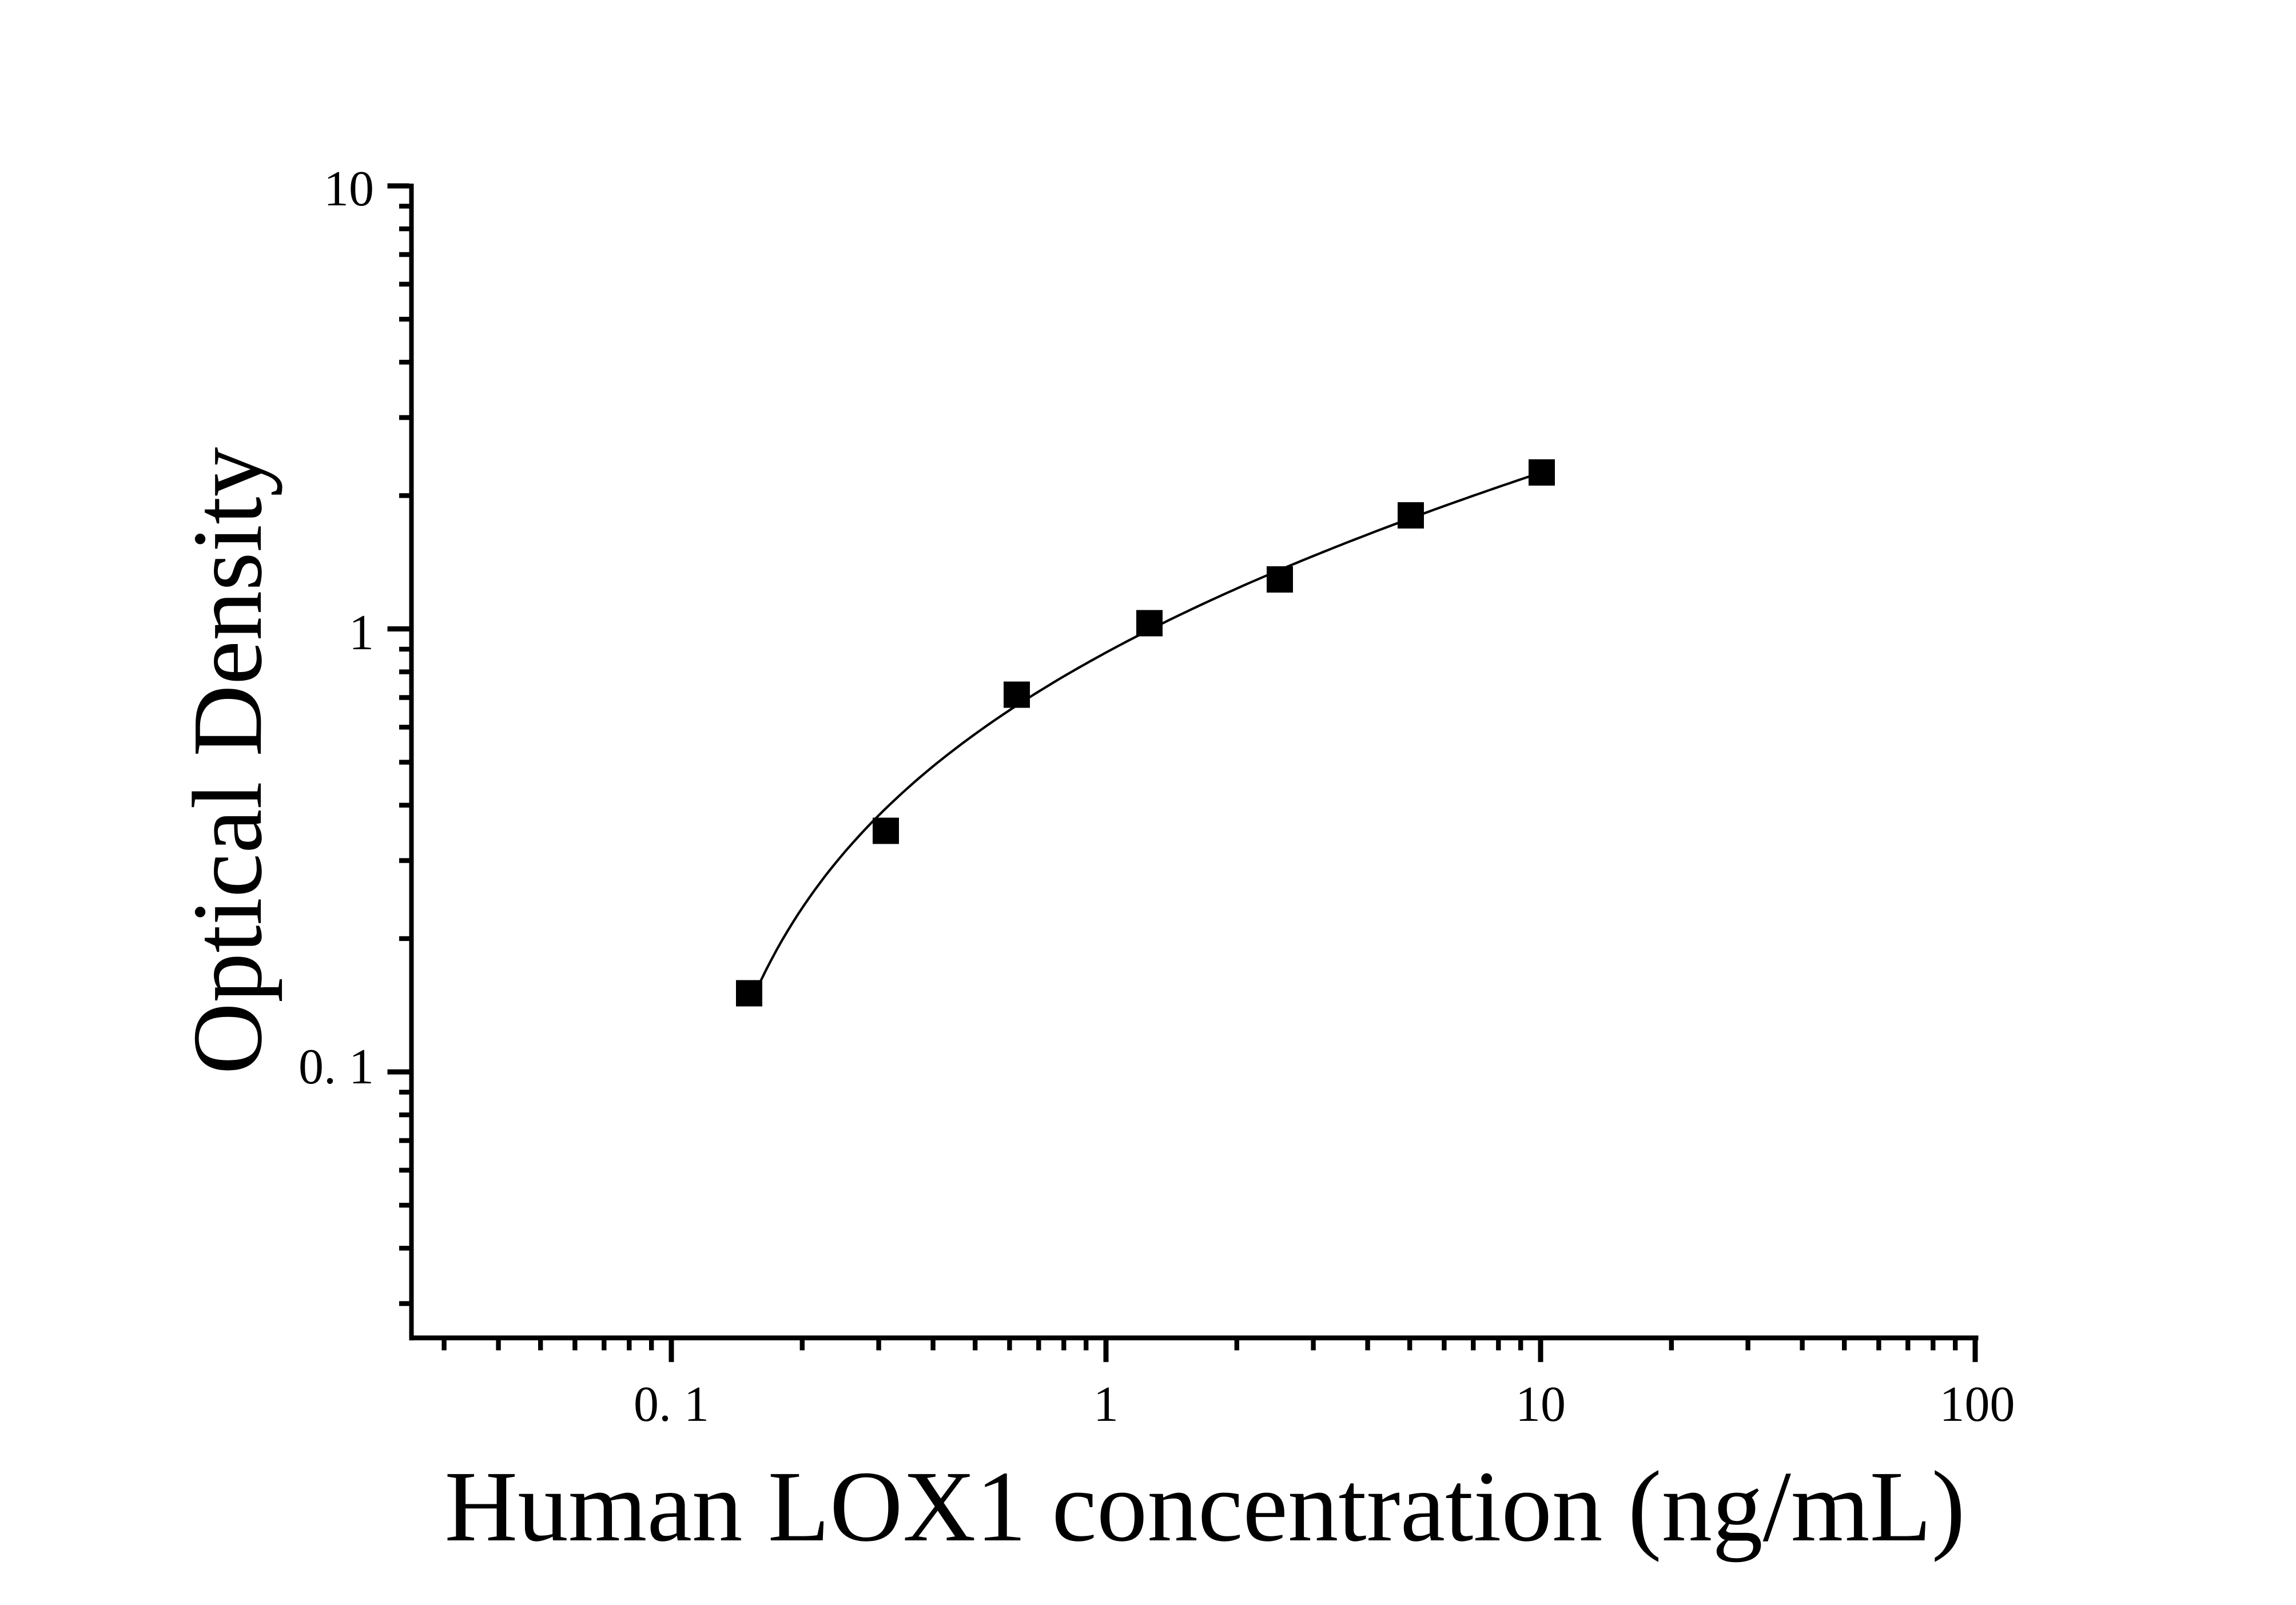 The width and height of the screenshot is (2296, 1605). What do you see at coordinates (227, 761) in the screenshot?
I see `svg-text: Optical Density` at bounding box center [227, 761].